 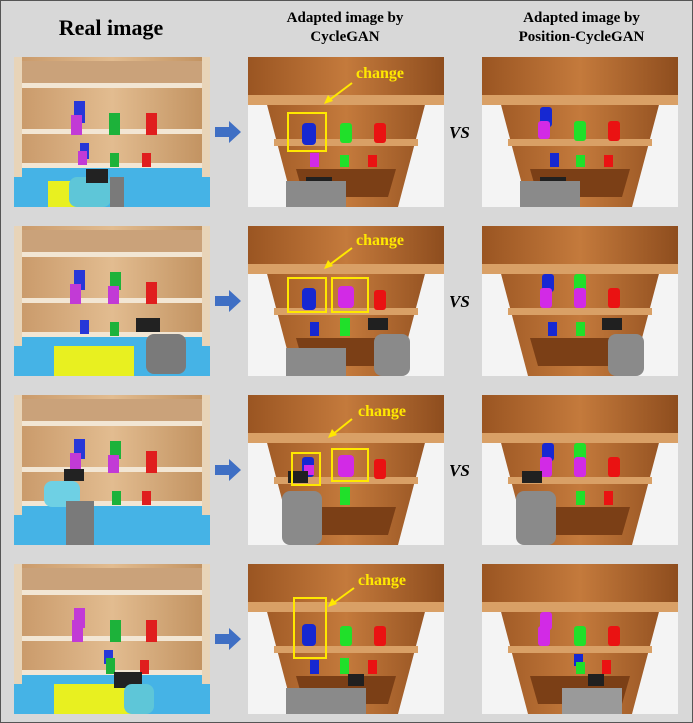 What do you see at coordinates (346, 639) in the screenshot?
I see `cyclegan-image-4: change` at bounding box center [346, 639].